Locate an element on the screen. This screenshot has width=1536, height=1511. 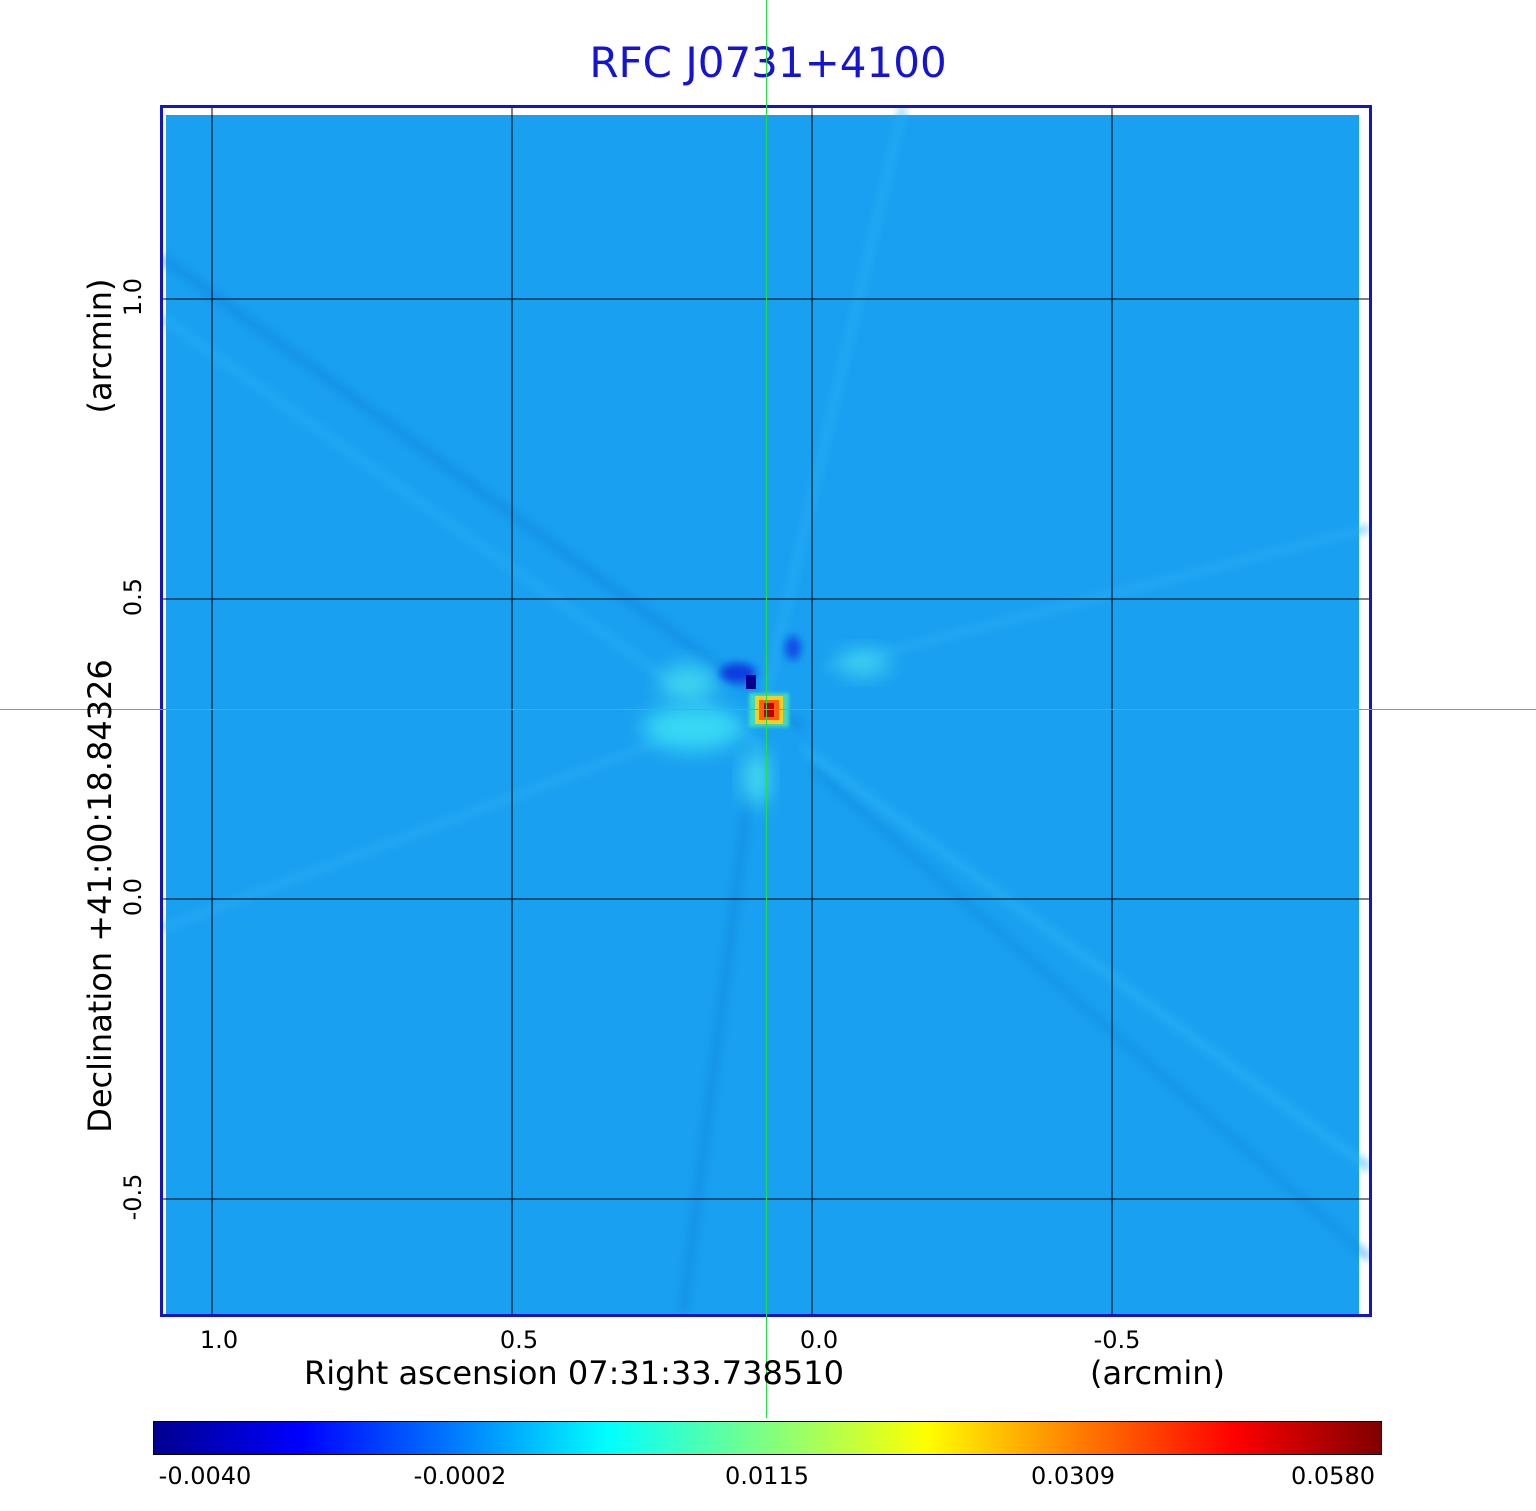
x-tick-label: 0.5 is located at coordinates (519, 1340).